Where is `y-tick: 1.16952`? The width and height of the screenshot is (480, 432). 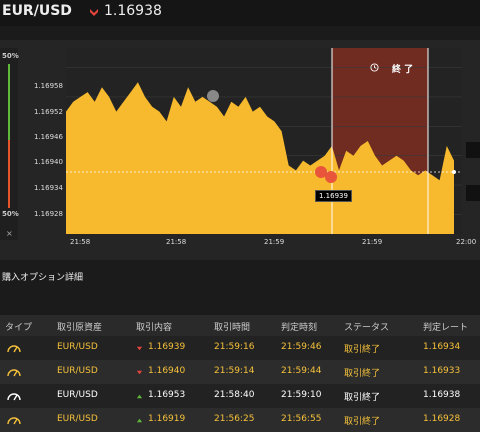
y-tick: 1.16952 is located at coordinates (48, 112).